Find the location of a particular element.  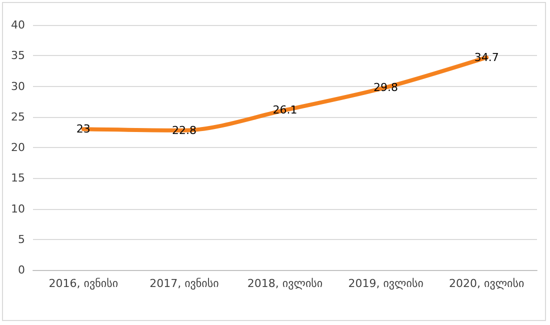

y-tick-label: 30 is located at coordinates (18, 86).